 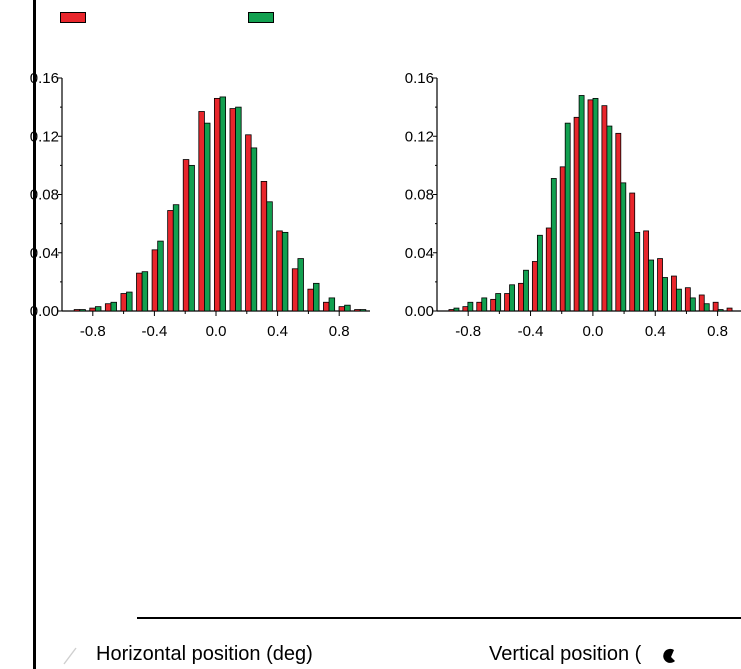 What do you see at coordinates (565, 654) in the screenshot?
I see `right-x-axis-label: Vertical position (` at bounding box center [565, 654].